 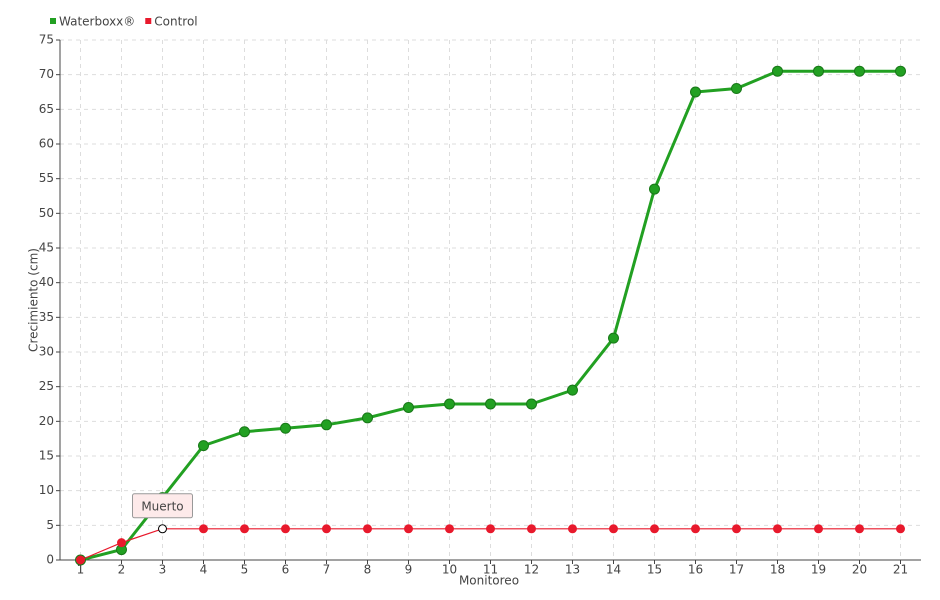 I want to click on x-tick-label: 5, so click(x=245, y=570).